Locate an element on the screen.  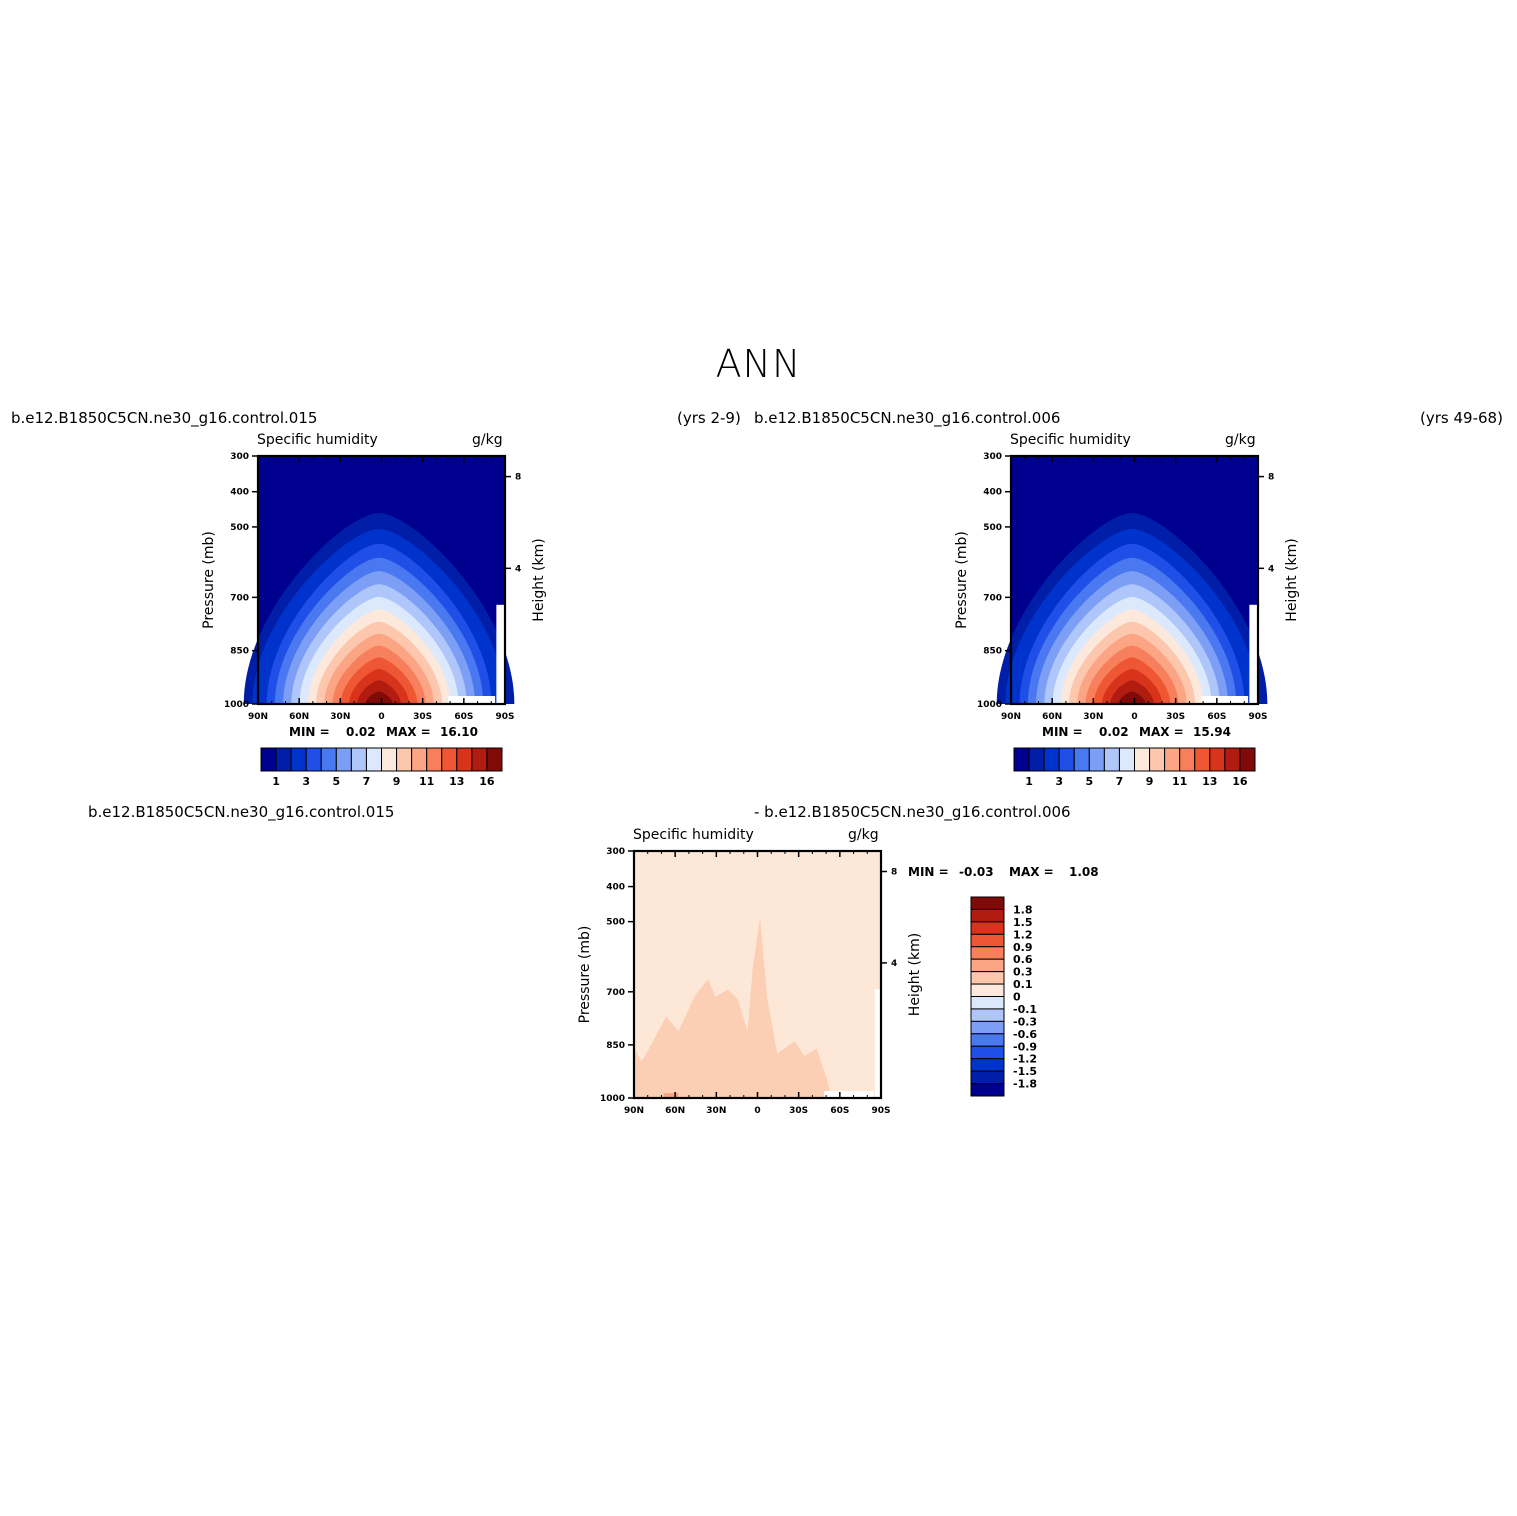
panel3-max-label: MAX = is located at coordinates (1031, 872).